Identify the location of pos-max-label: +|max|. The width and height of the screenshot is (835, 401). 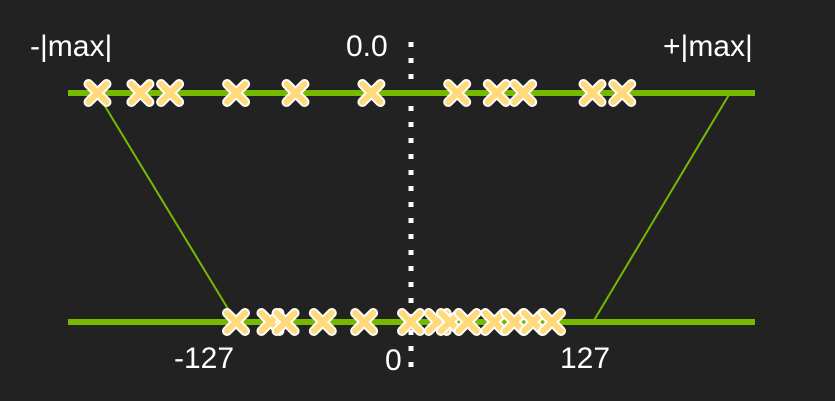
(708, 46).